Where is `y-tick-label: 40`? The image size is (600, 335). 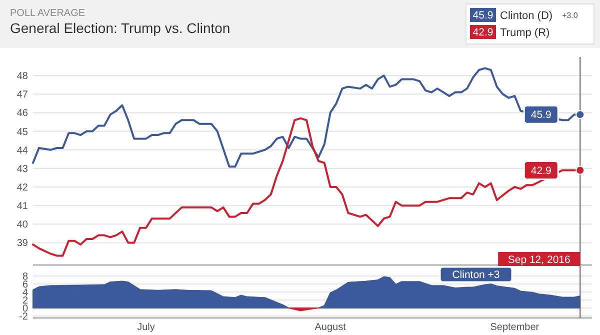 y-tick-label: 40 is located at coordinates (22, 225).